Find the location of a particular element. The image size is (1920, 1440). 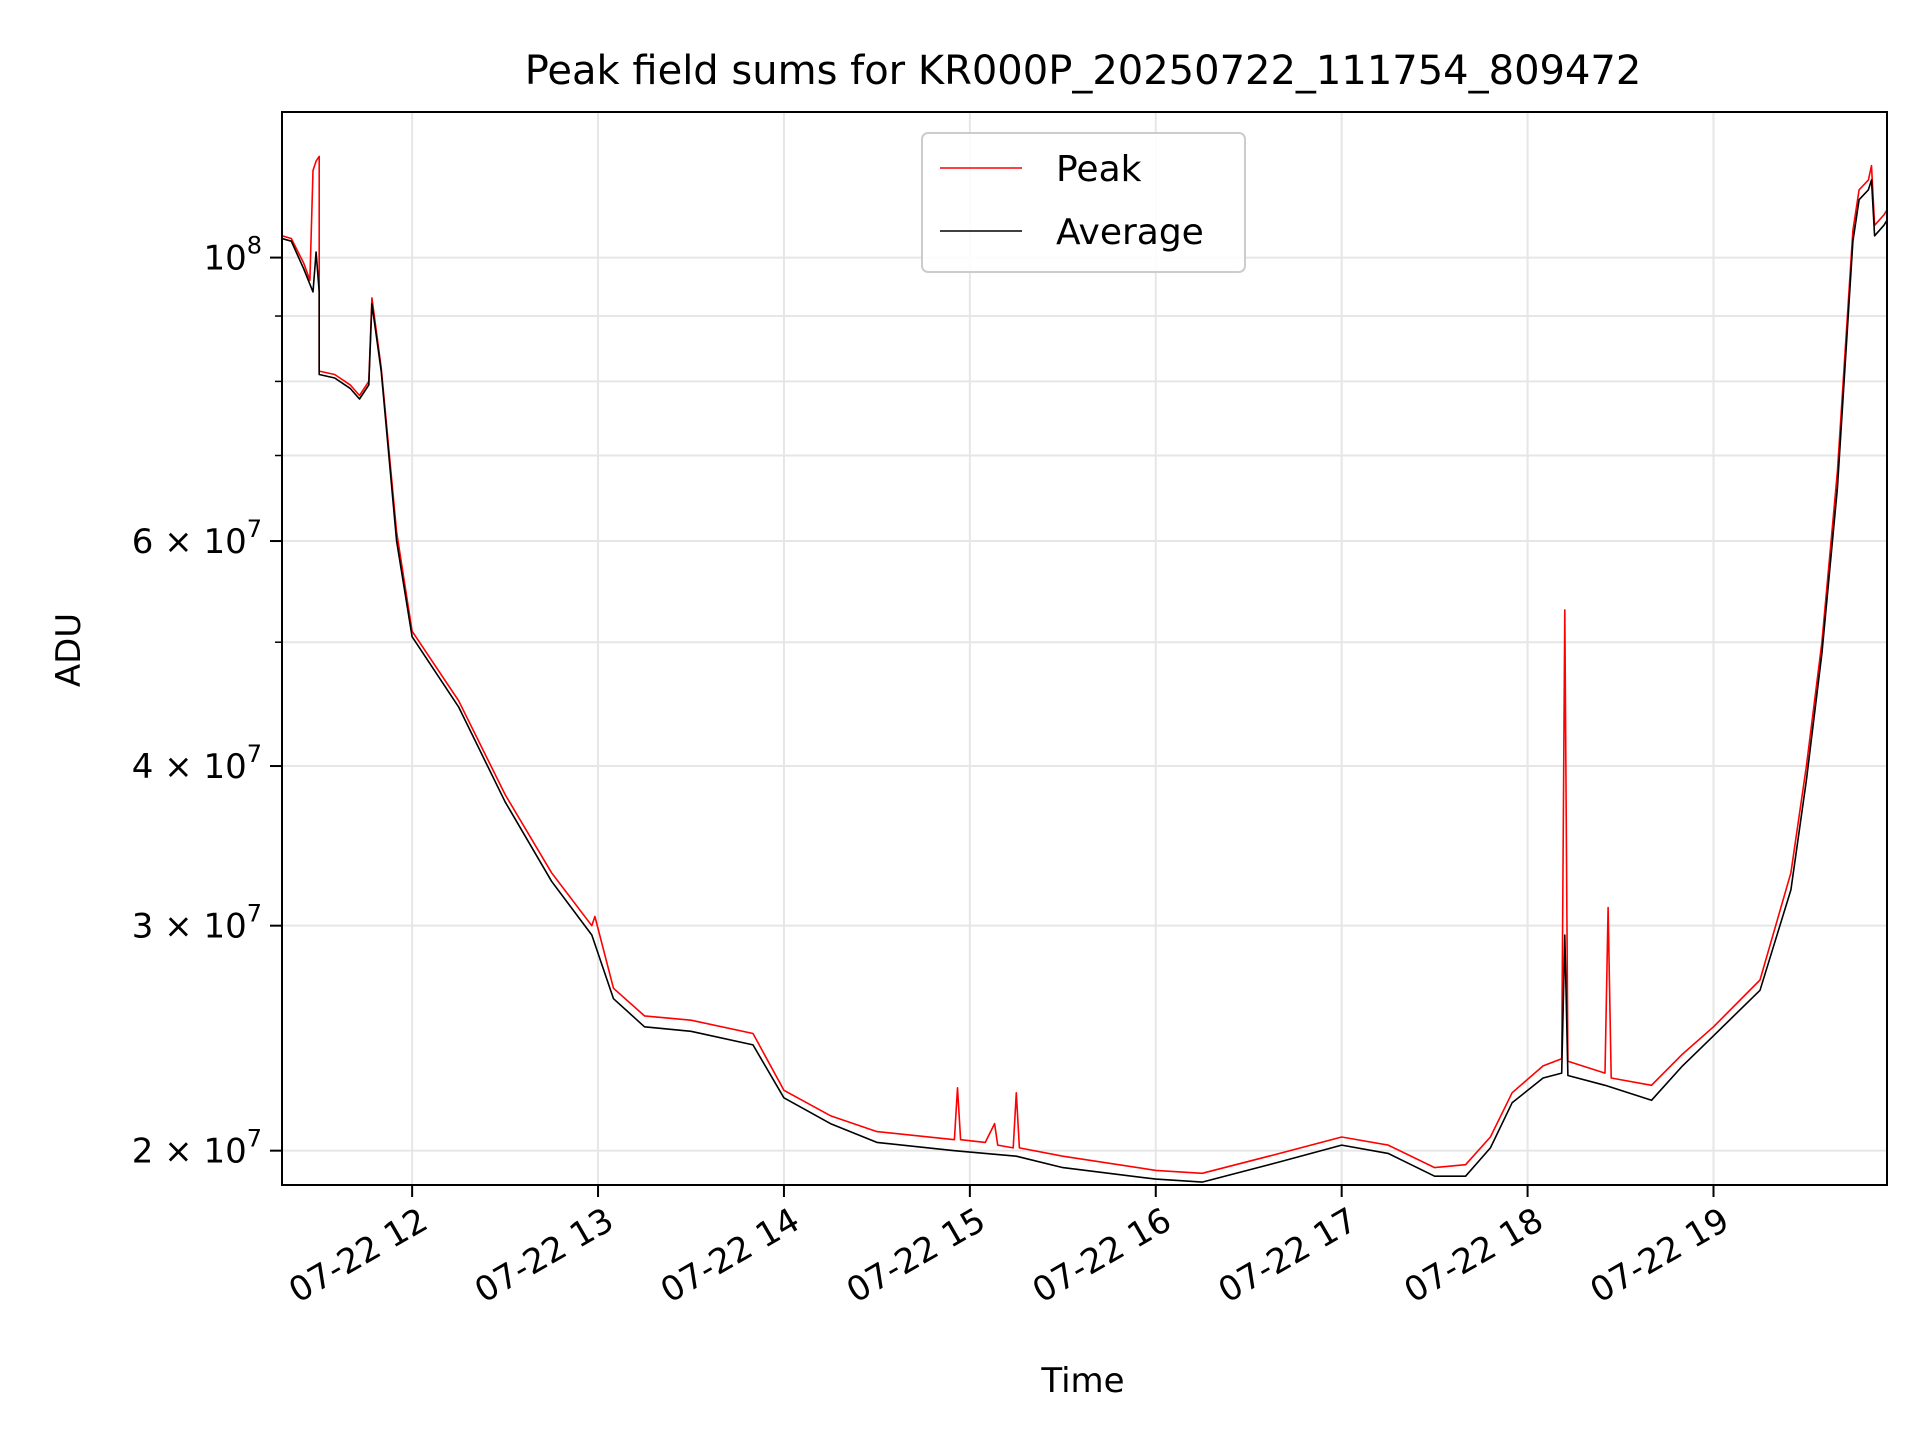

y-tick-label: 3 × 107 is located at coordinates (197, 923).